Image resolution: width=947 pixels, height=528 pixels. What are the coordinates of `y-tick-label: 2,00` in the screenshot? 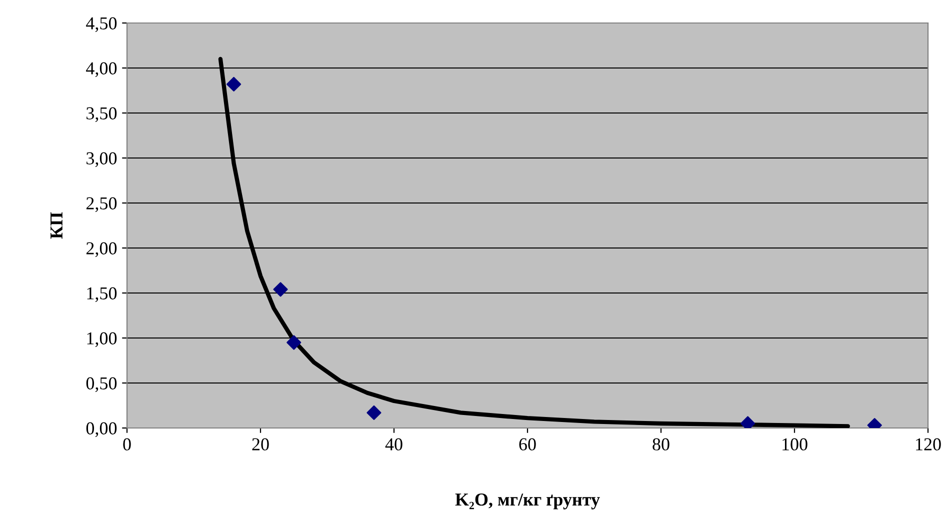 It's located at (101, 250).